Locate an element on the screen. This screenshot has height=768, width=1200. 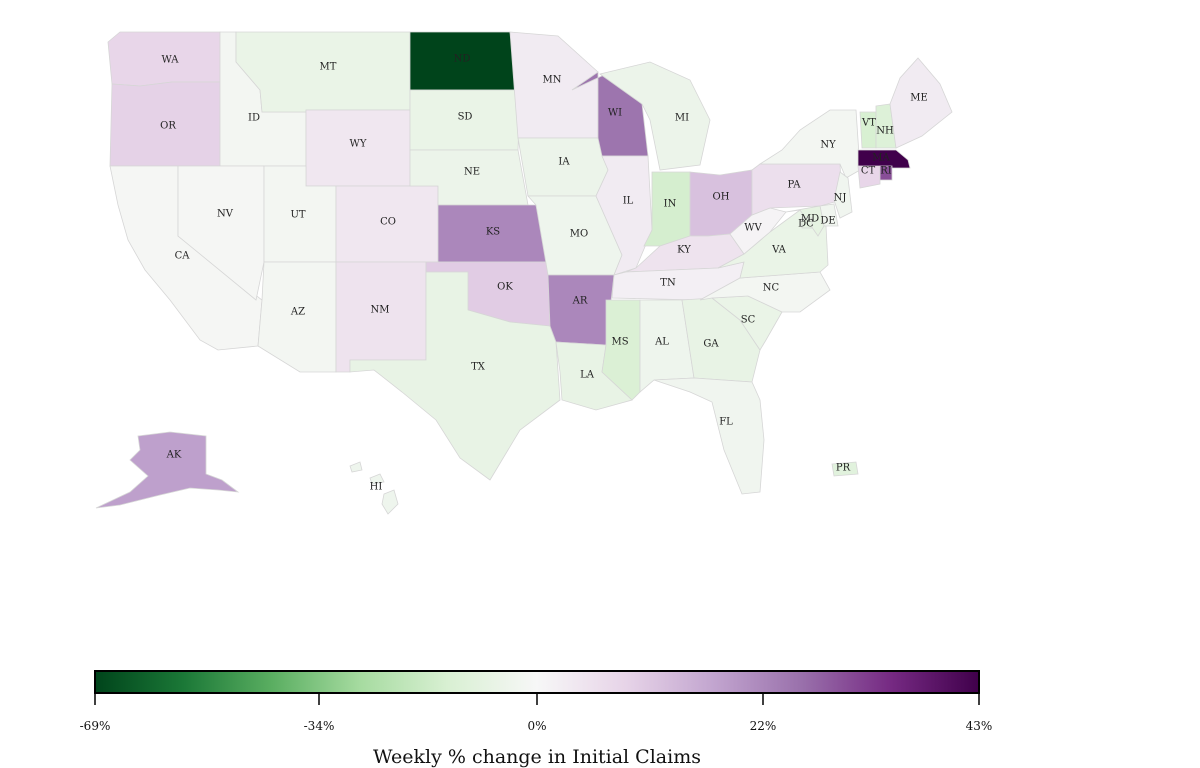
state-DC is located at coordinates (807, 223).